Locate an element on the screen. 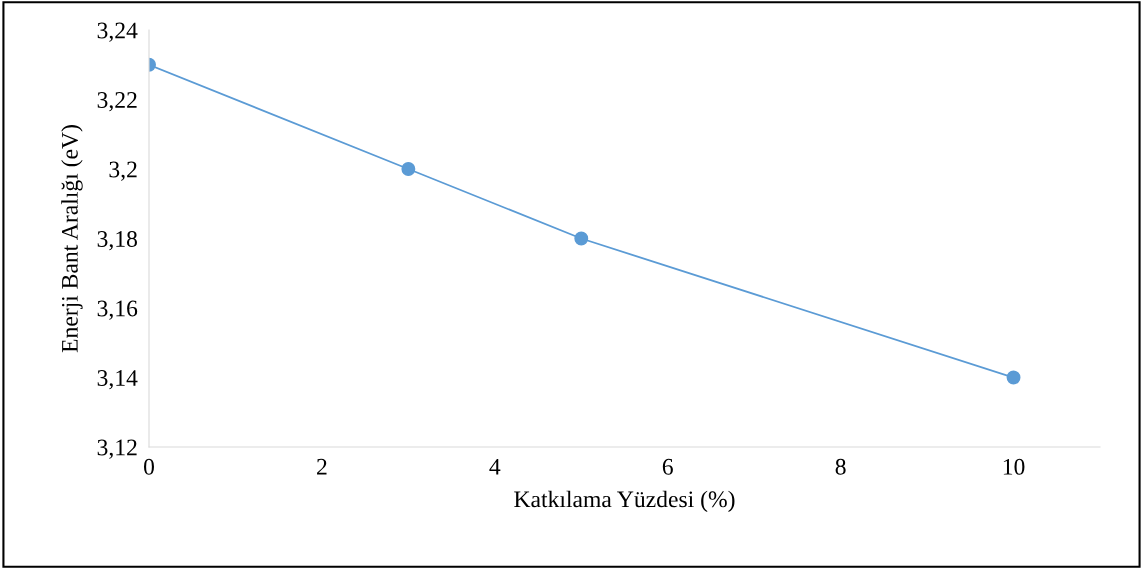  x-tick-label: 0 is located at coordinates (149, 466).